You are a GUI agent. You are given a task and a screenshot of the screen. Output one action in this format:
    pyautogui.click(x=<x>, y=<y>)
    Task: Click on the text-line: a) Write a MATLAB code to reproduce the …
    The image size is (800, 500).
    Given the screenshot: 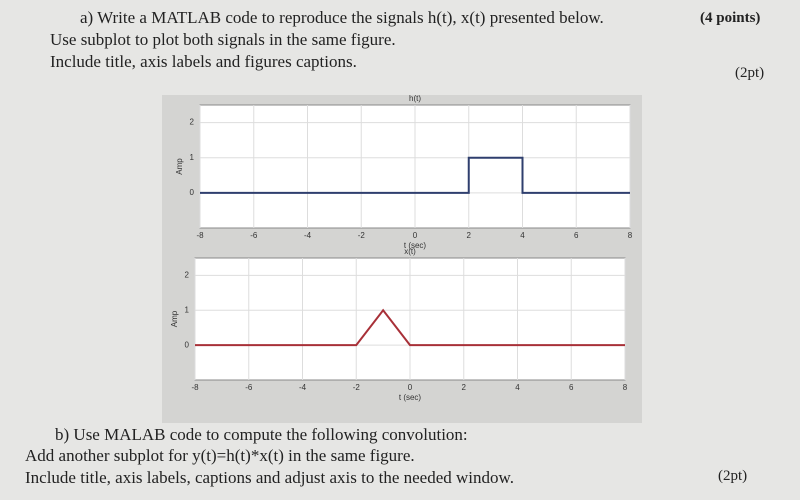 What is the action you would take?
    pyautogui.click(x=342, y=17)
    